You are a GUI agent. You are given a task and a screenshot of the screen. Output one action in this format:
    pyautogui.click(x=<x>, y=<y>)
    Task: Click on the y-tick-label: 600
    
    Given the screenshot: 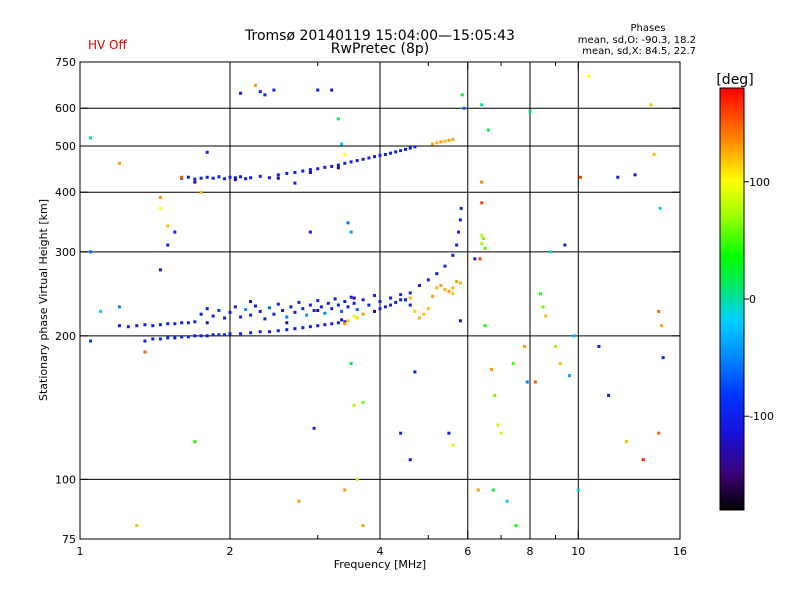 What is the action you would take?
    pyautogui.click(x=65, y=108)
    